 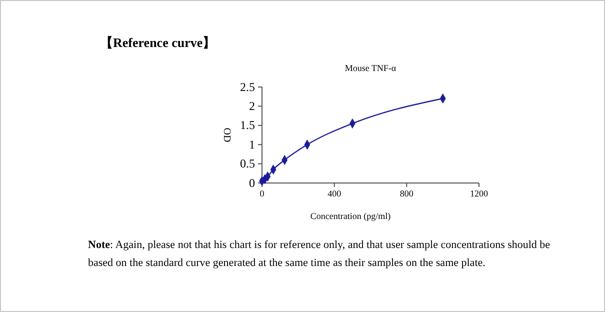 I want to click on y-tick-label: 2.5, so click(x=247, y=87).